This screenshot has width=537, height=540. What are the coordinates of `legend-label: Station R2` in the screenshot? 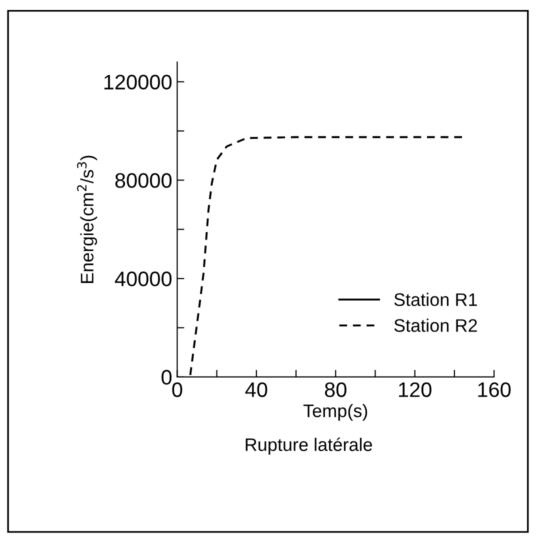 It's located at (435, 325).